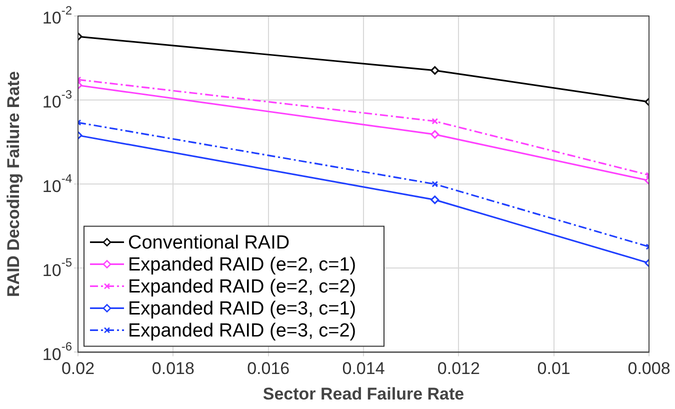  Describe the element at coordinates (268, 368) in the screenshot. I see `x-tick-label: 0.016` at that location.